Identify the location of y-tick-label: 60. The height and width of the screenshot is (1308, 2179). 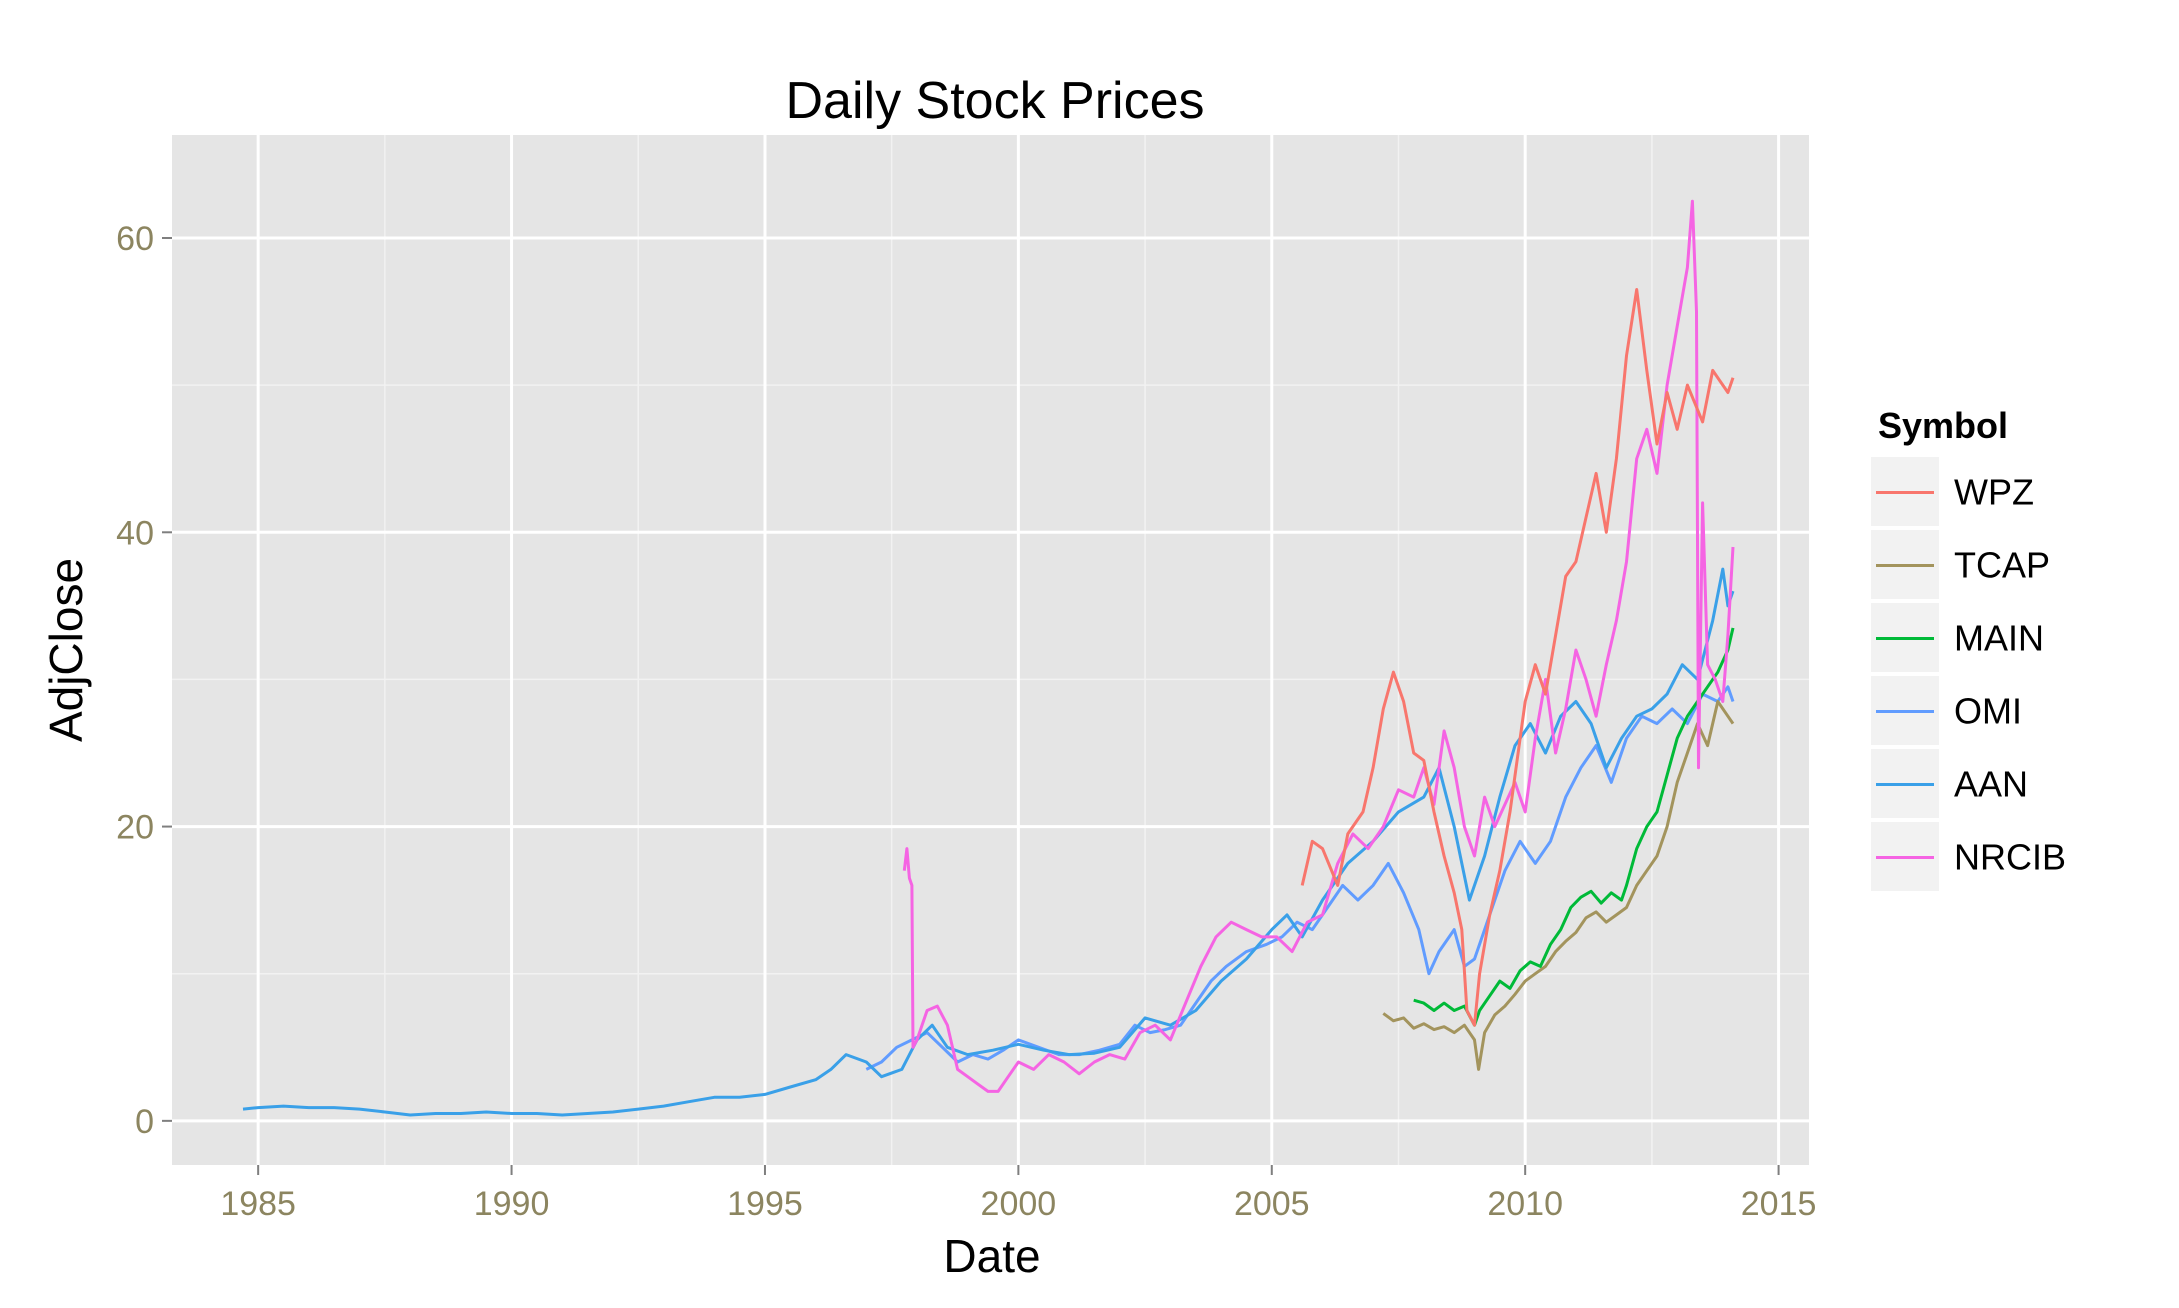
(135, 239).